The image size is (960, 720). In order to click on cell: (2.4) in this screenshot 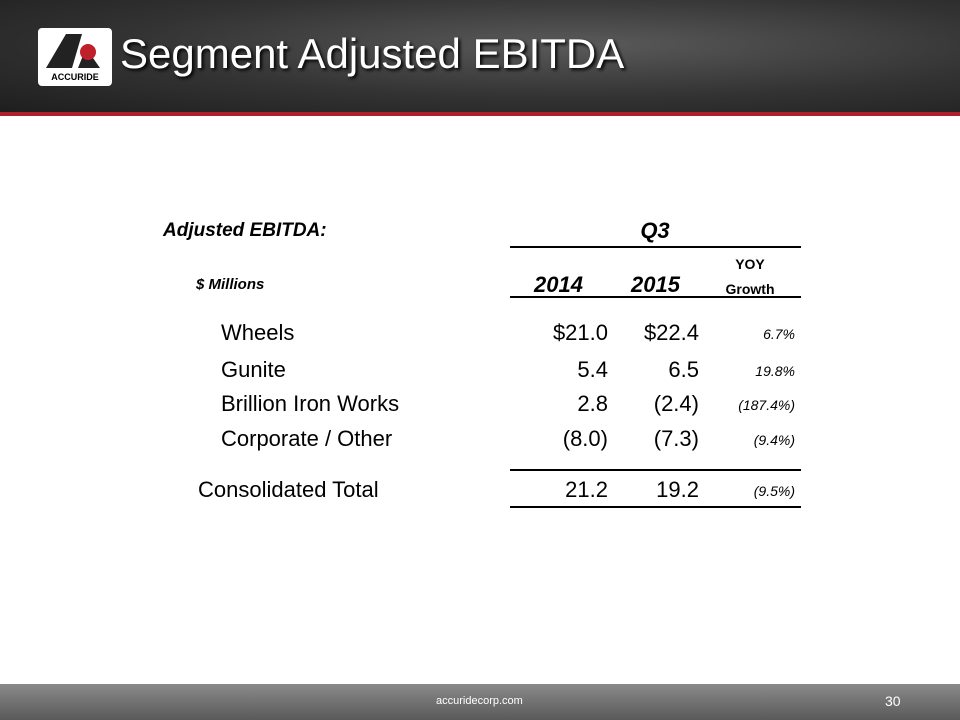, I will do `click(676, 403)`.